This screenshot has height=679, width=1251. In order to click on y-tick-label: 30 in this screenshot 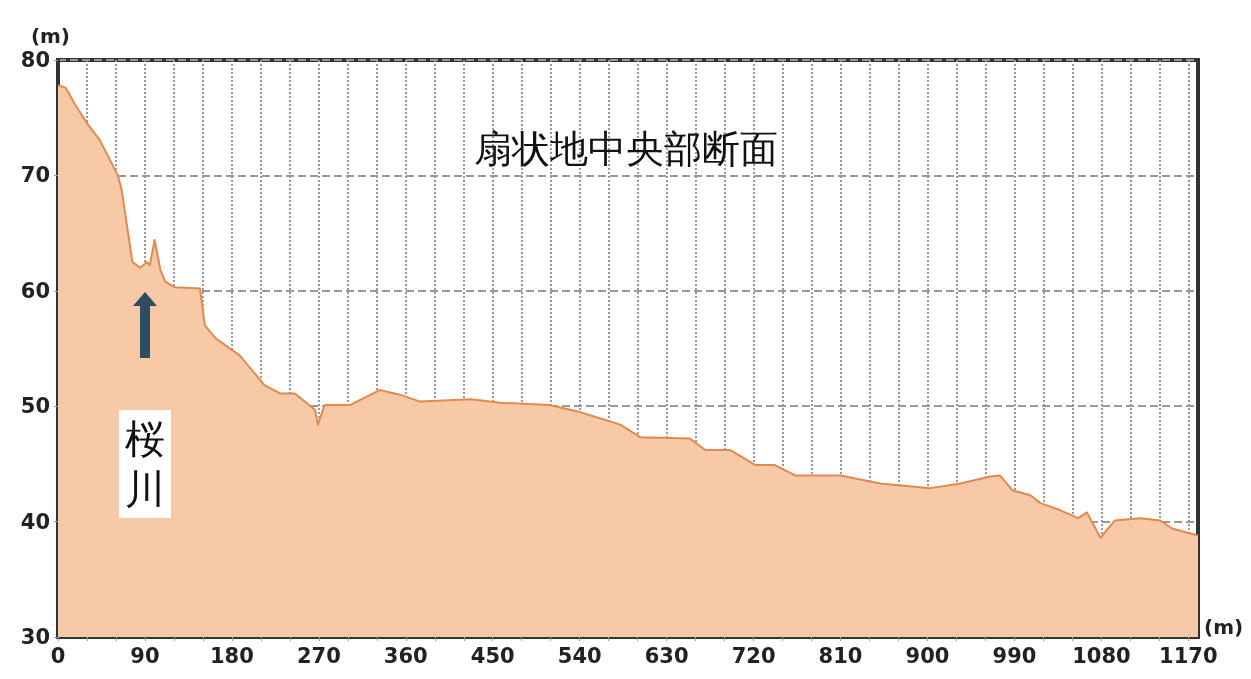, I will do `click(35, 637)`.